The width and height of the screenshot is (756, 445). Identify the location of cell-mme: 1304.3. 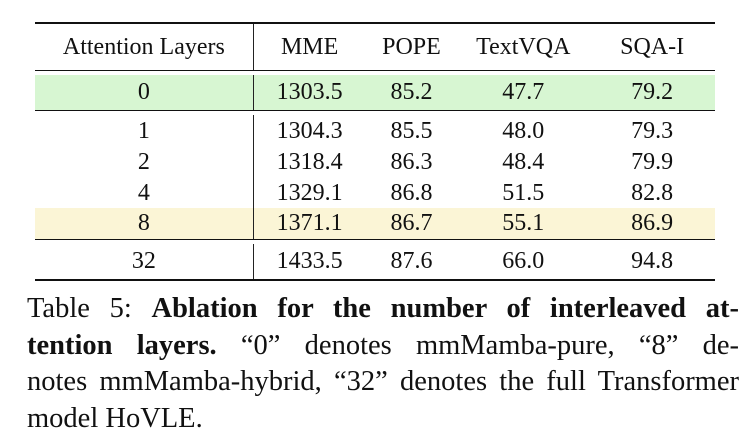
(309, 130).